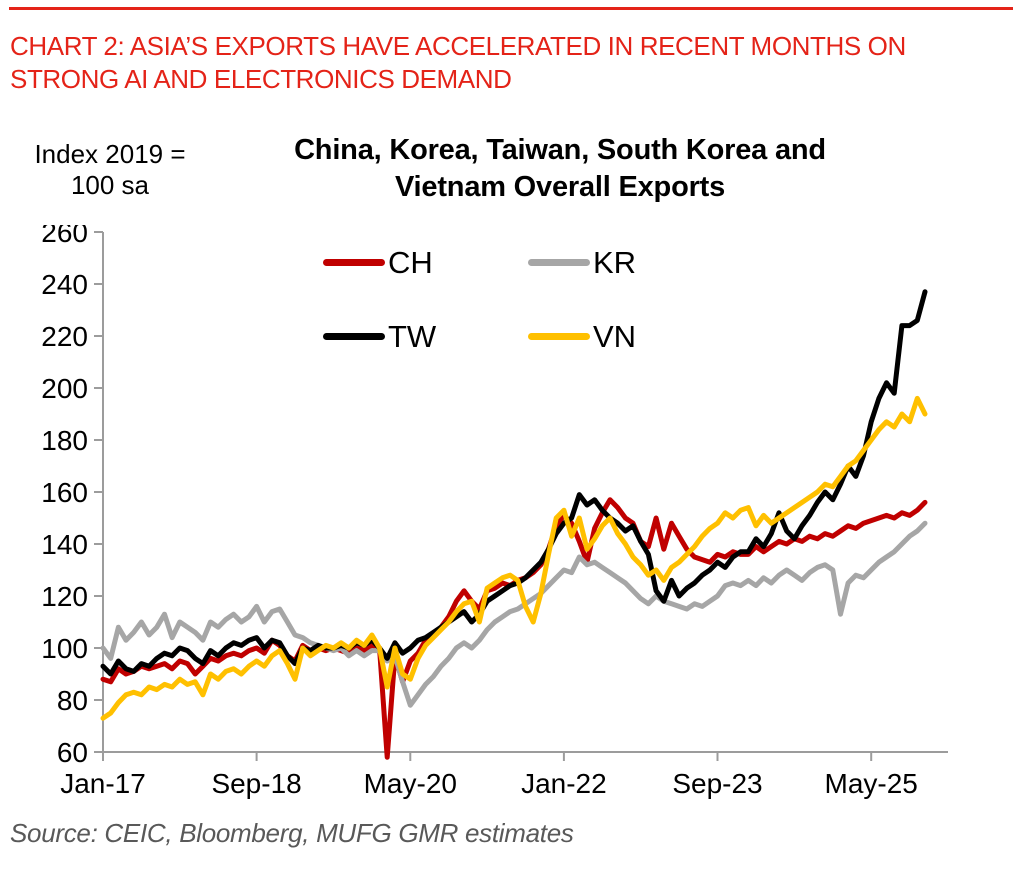 The height and width of the screenshot is (871, 1022). What do you see at coordinates (110, 154) in the screenshot?
I see `y-axis-unit-line1: Index 2019 =` at bounding box center [110, 154].